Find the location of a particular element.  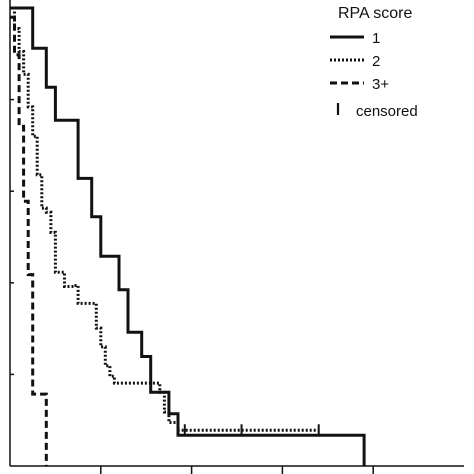

legend-label-1: 1 is located at coordinates (376, 38).